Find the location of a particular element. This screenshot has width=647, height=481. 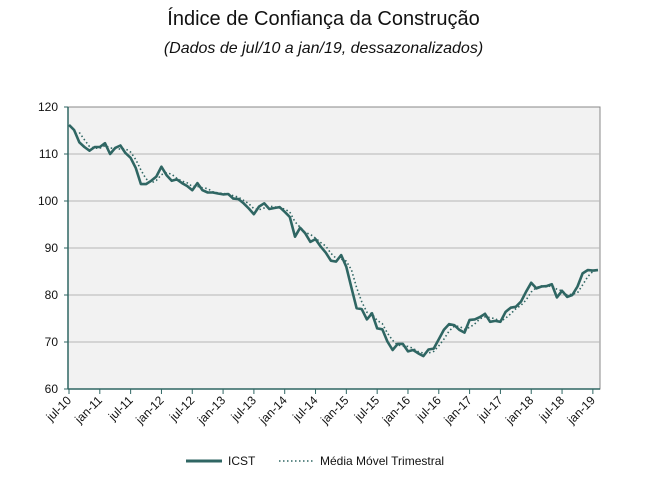

x-tick-label: jul-13 is located at coordinates (244, 409).